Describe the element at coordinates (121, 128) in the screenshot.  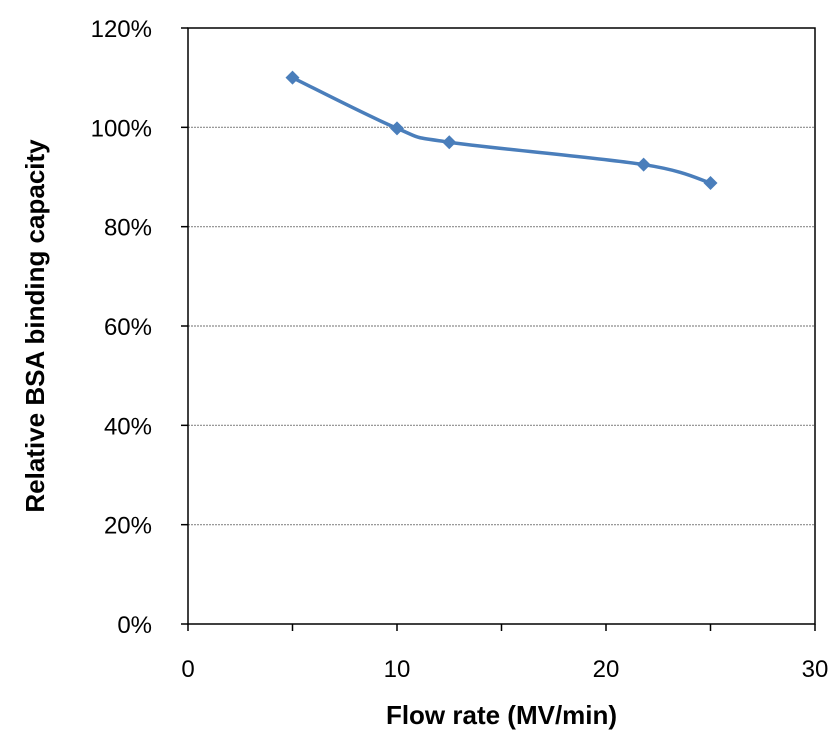
I see `y-tick-label-5: 100%` at that location.